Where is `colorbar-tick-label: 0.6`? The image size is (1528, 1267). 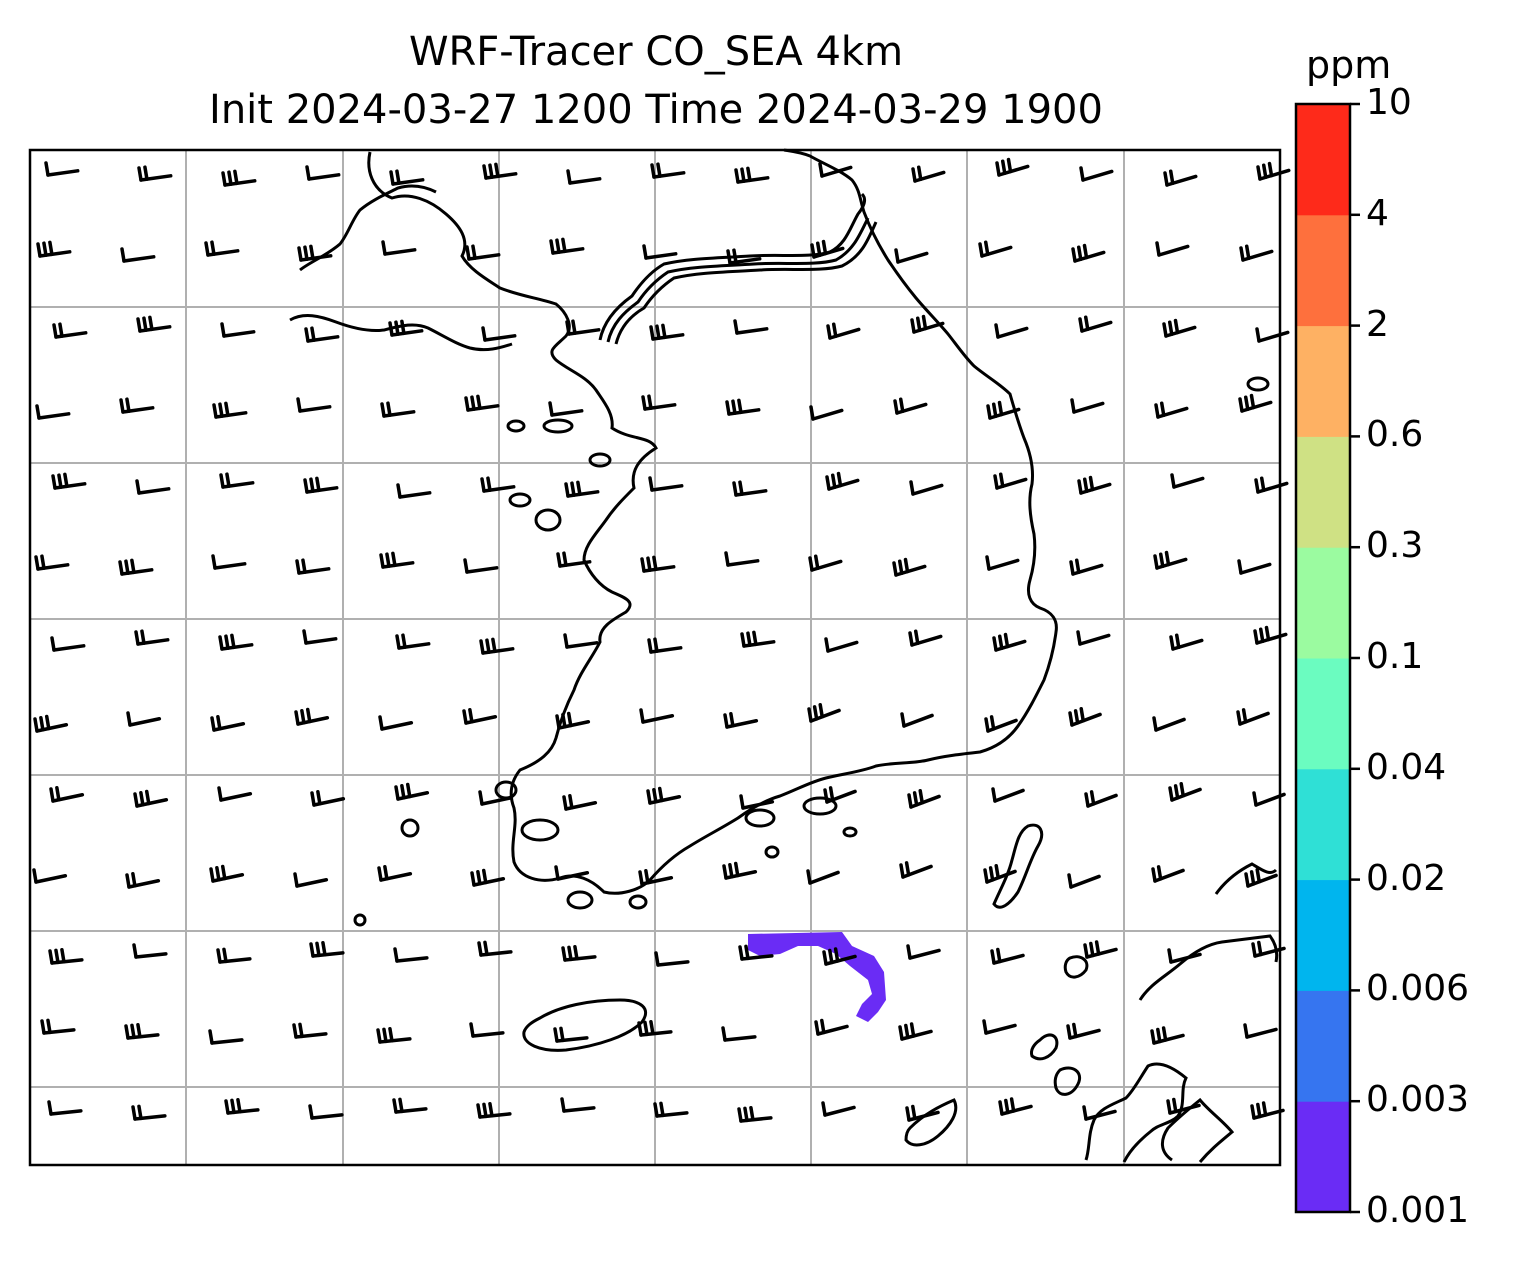
colorbar-tick-label: 0.6 is located at coordinates (1395, 435).